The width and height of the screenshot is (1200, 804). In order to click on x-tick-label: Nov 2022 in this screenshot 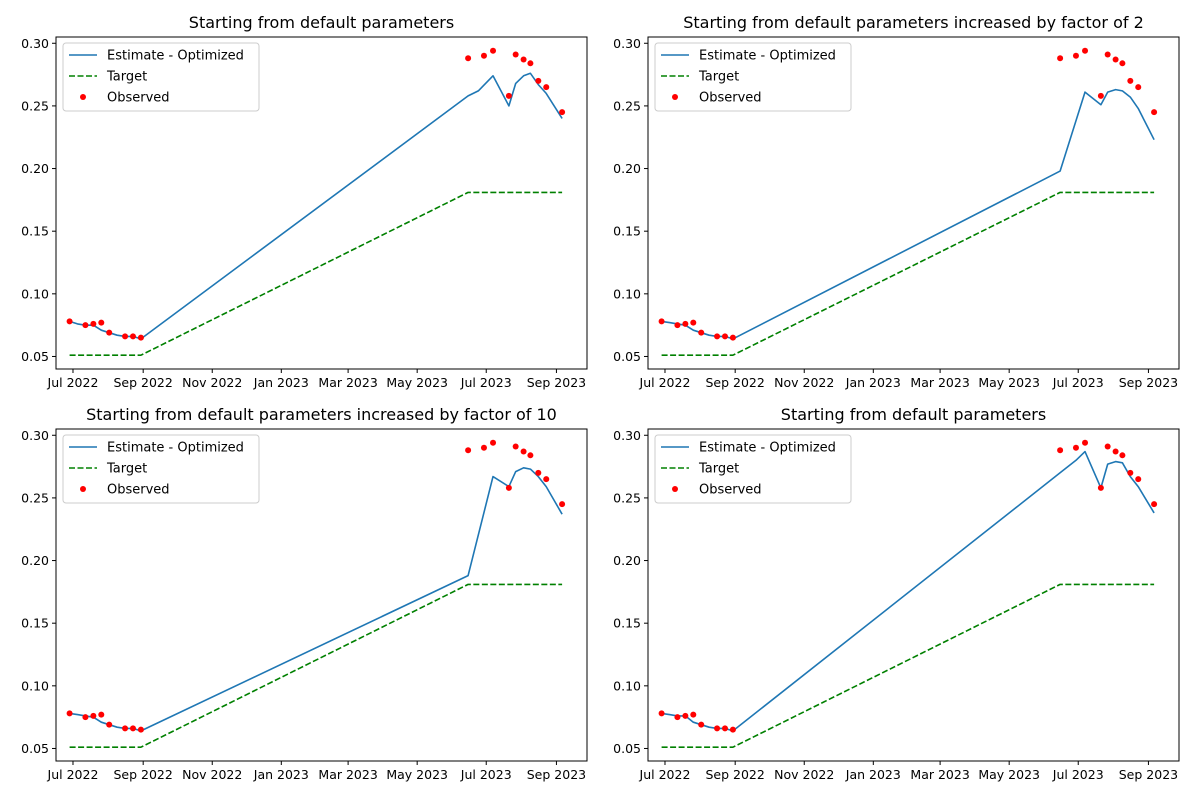, I will do `click(212, 382)`.